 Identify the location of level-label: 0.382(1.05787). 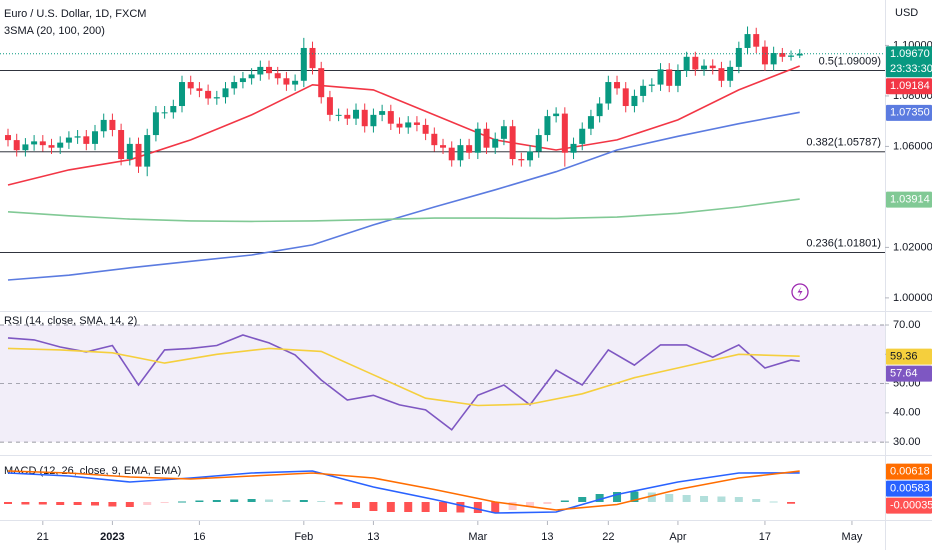
(843, 143).